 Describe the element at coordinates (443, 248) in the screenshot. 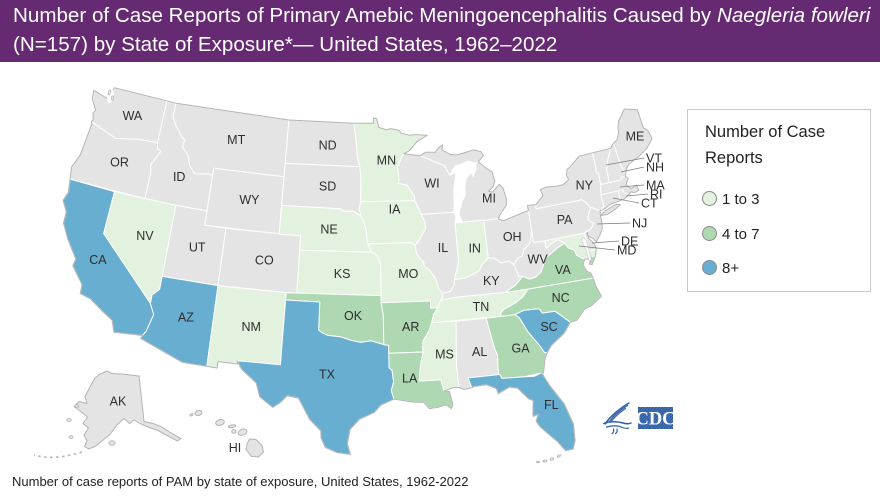

I see `svg-text: IL` at that location.